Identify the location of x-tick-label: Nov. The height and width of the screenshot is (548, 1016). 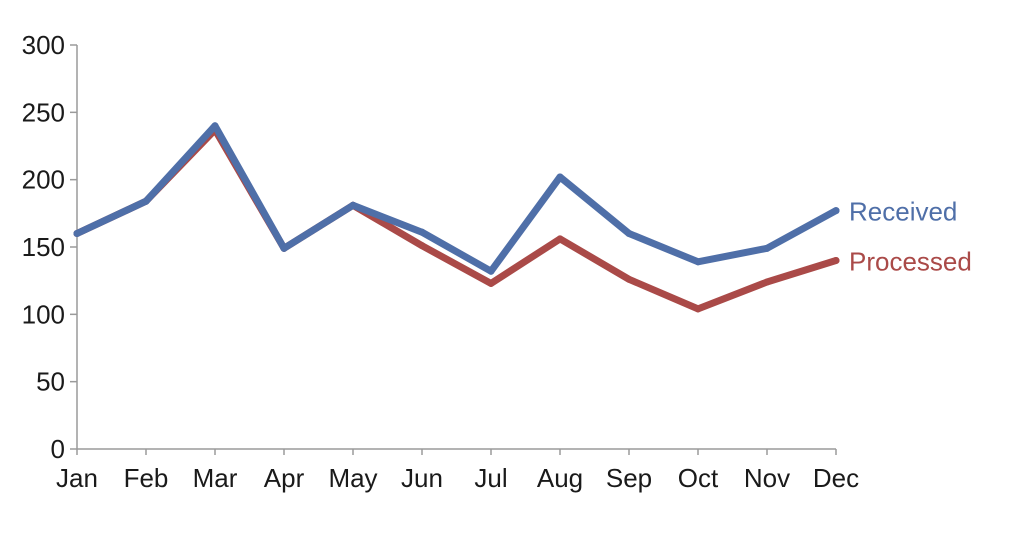
(767, 478).